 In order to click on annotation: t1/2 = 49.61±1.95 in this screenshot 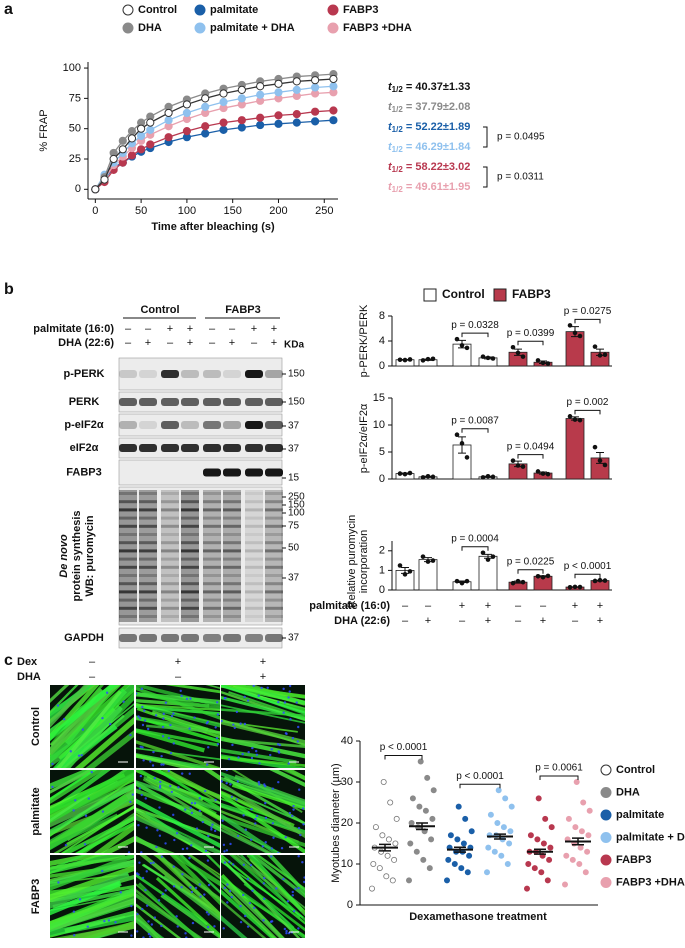, I will do `click(429, 187)`.